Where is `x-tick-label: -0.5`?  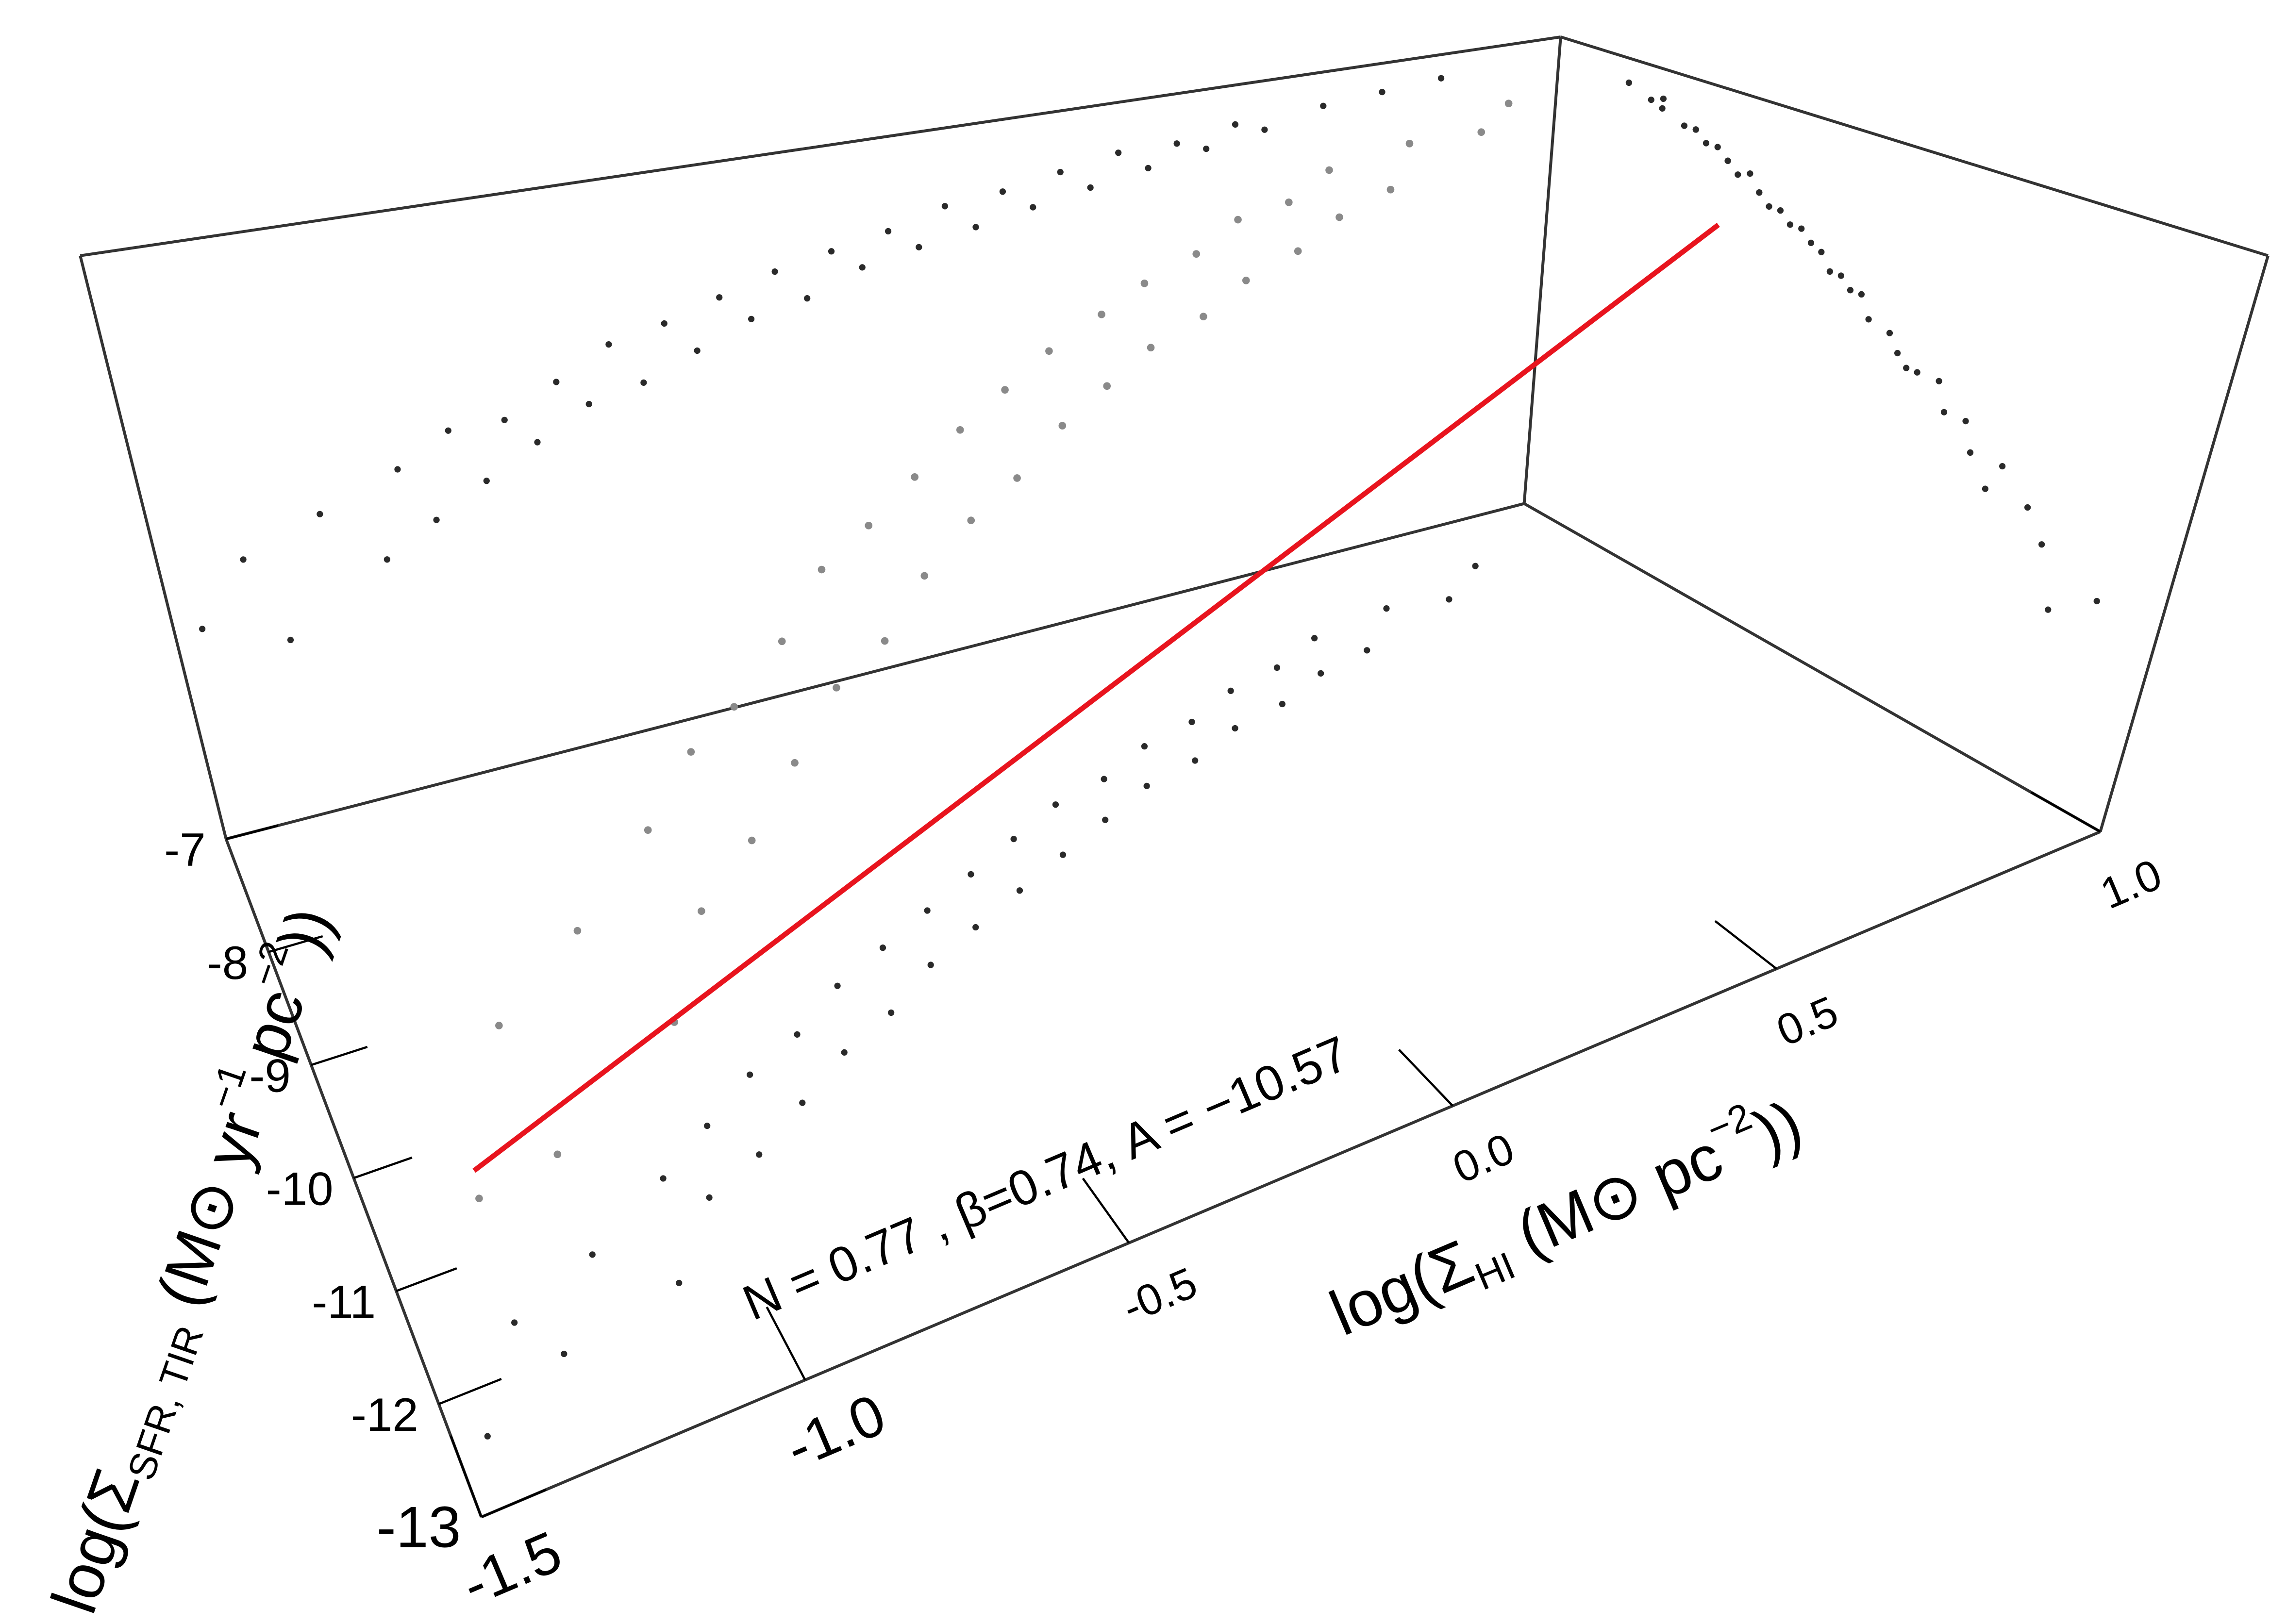 x-tick-label: -0.5 is located at coordinates (1160, 1295).